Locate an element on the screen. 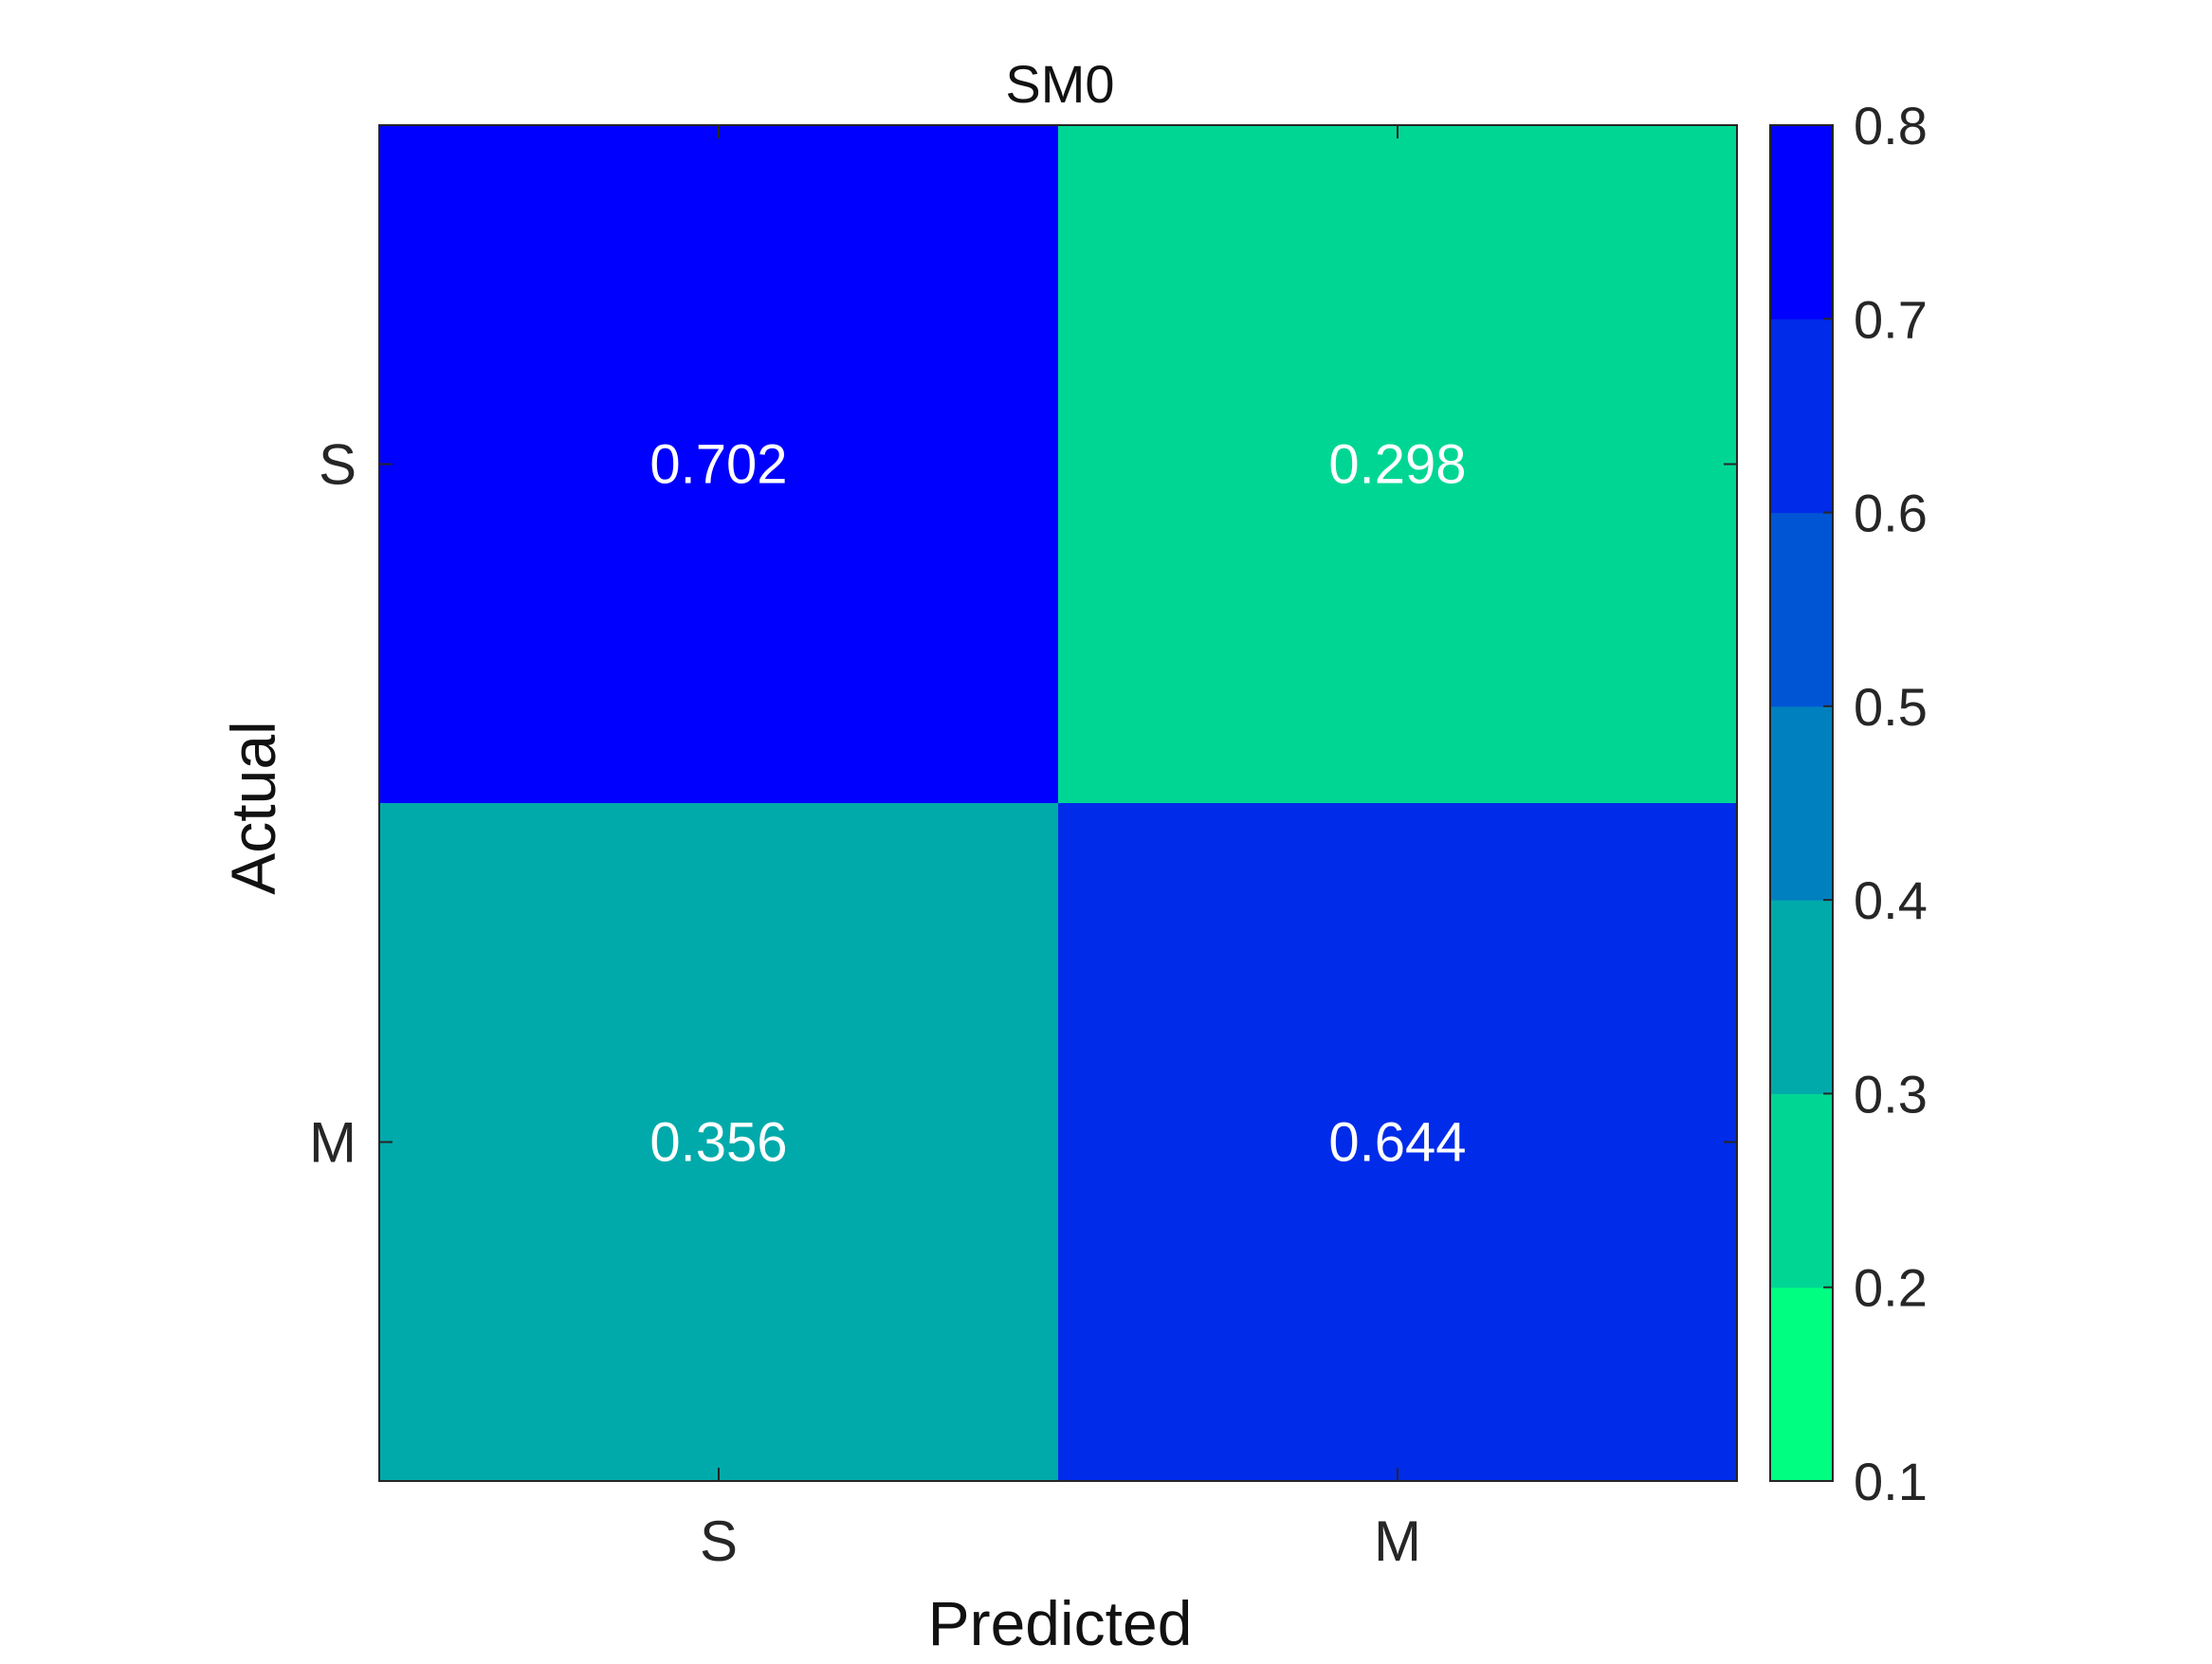  colorbar-tick-label: 0.2 is located at coordinates (1891, 1288).